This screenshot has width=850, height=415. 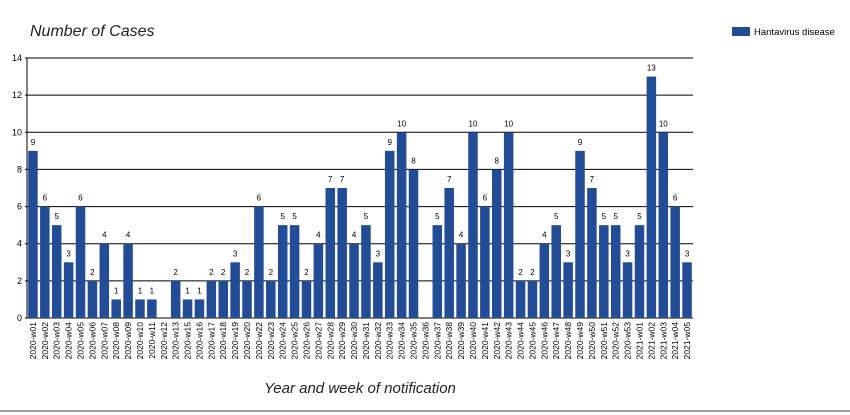 I want to click on x-tick-label: 2020-w38, so click(x=449, y=341).